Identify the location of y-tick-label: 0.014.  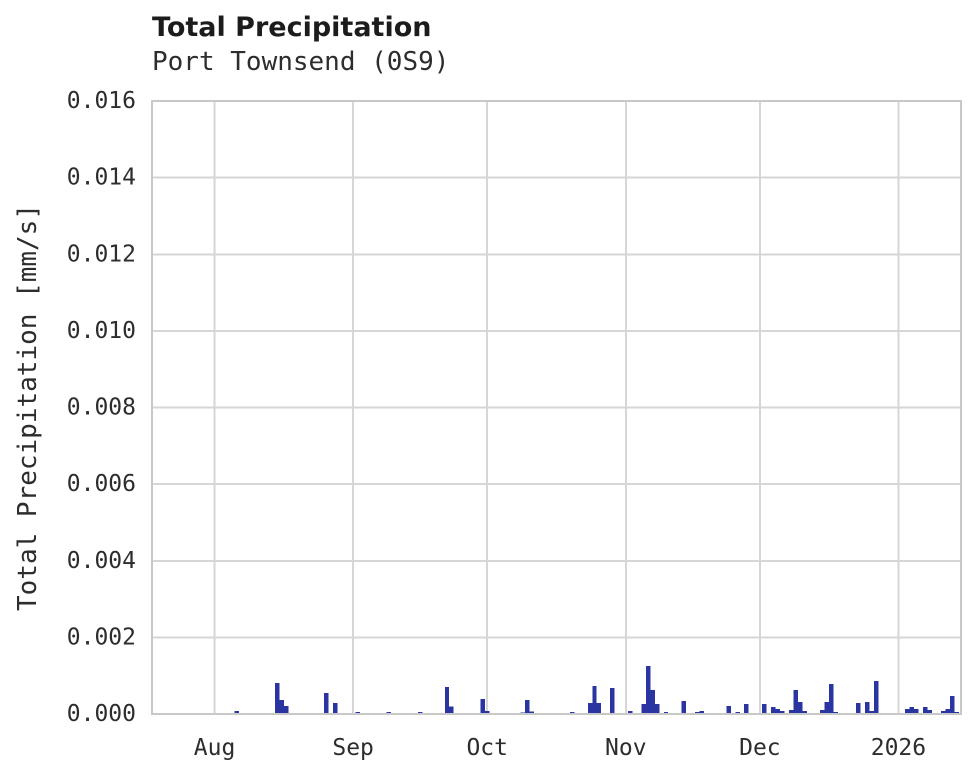
(101, 178).